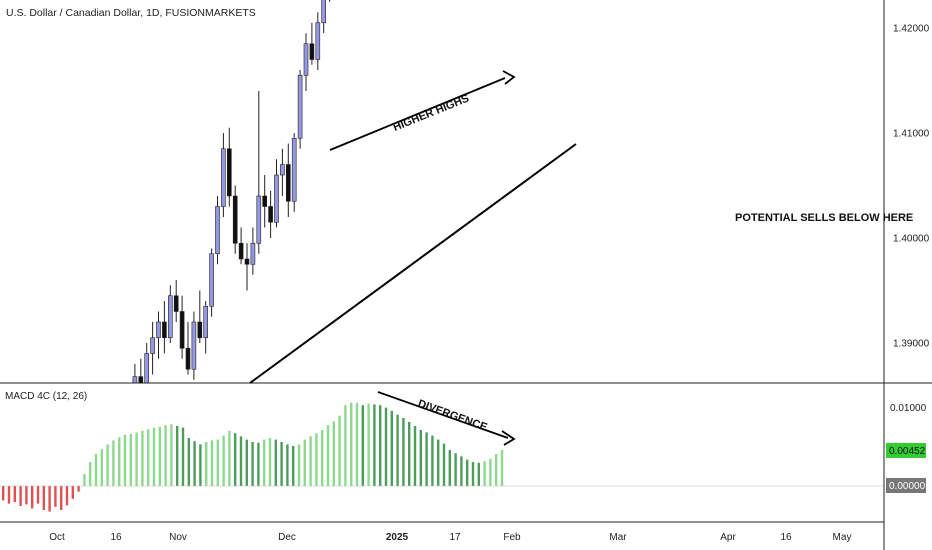  What do you see at coordinates (911, 239) in the screenshot?
I see `price-tick-label: 1.40000` at bounding box center [911, 239].